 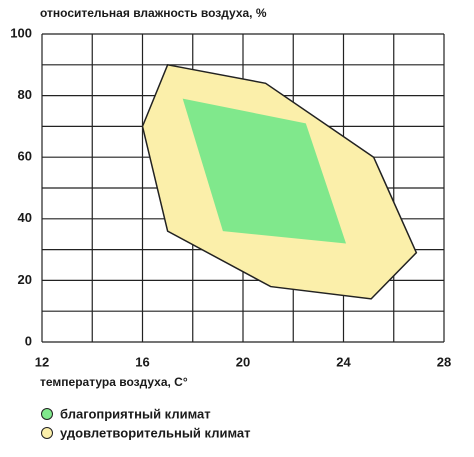 I want to click on y-tick-label: 20, so click(x=25, y=279).